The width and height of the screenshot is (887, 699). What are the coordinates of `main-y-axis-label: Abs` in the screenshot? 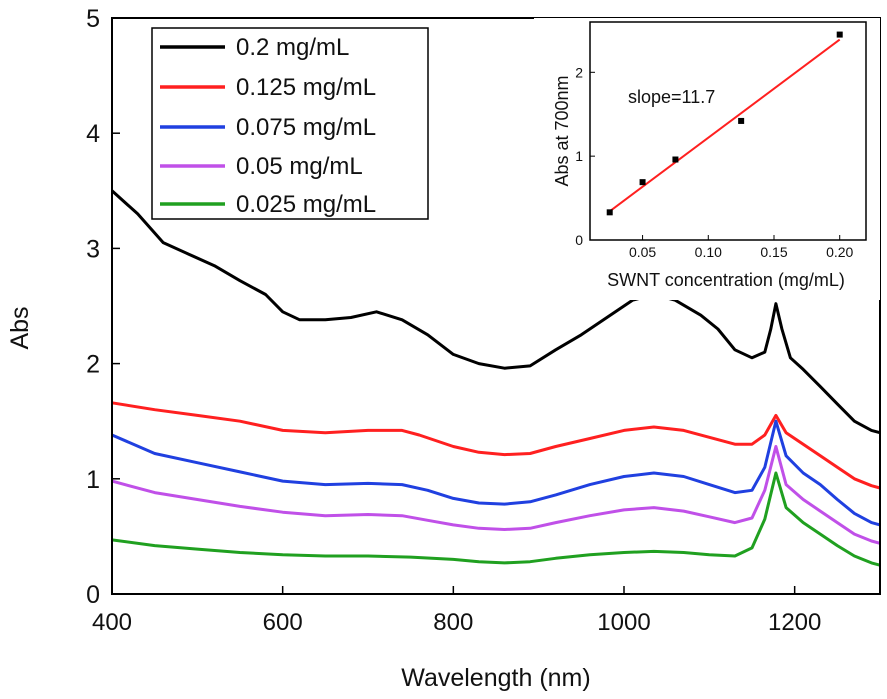 It's located at (20, 327).